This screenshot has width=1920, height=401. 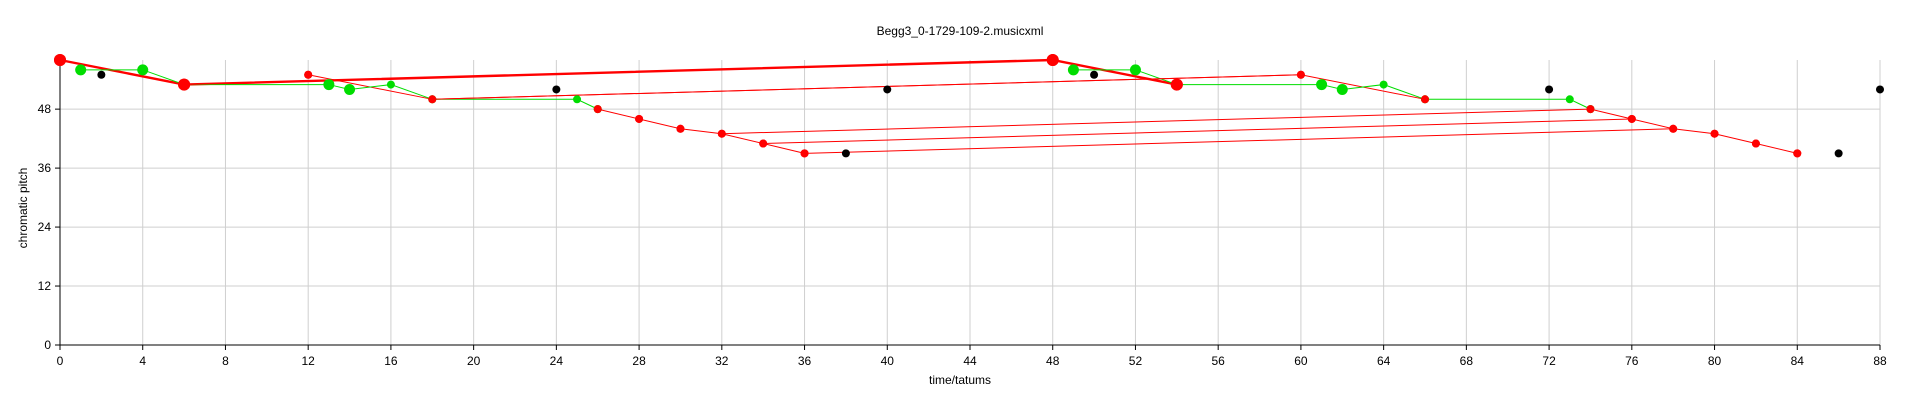 I want to click on chart-title: Begg3_0-1729-109-2.musicxml, so click(x=960, y=31).